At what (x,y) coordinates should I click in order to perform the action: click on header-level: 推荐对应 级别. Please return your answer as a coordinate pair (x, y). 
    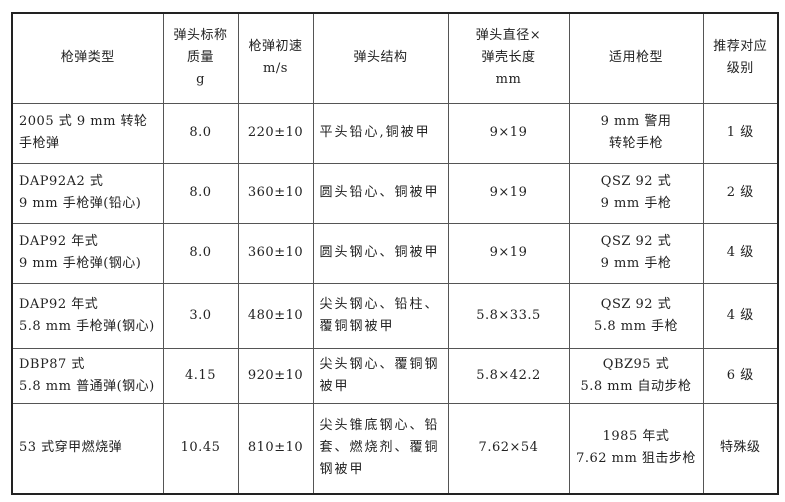
    Looking at the image, I should click on (740, 58).